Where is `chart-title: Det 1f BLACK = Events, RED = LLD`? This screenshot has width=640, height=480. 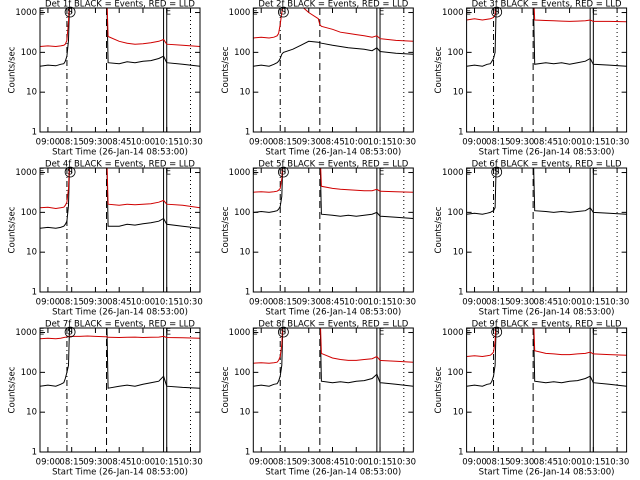 chart-title: Det 1f BLACK = Events, RED = LLD is located at coordinates (120, 5).